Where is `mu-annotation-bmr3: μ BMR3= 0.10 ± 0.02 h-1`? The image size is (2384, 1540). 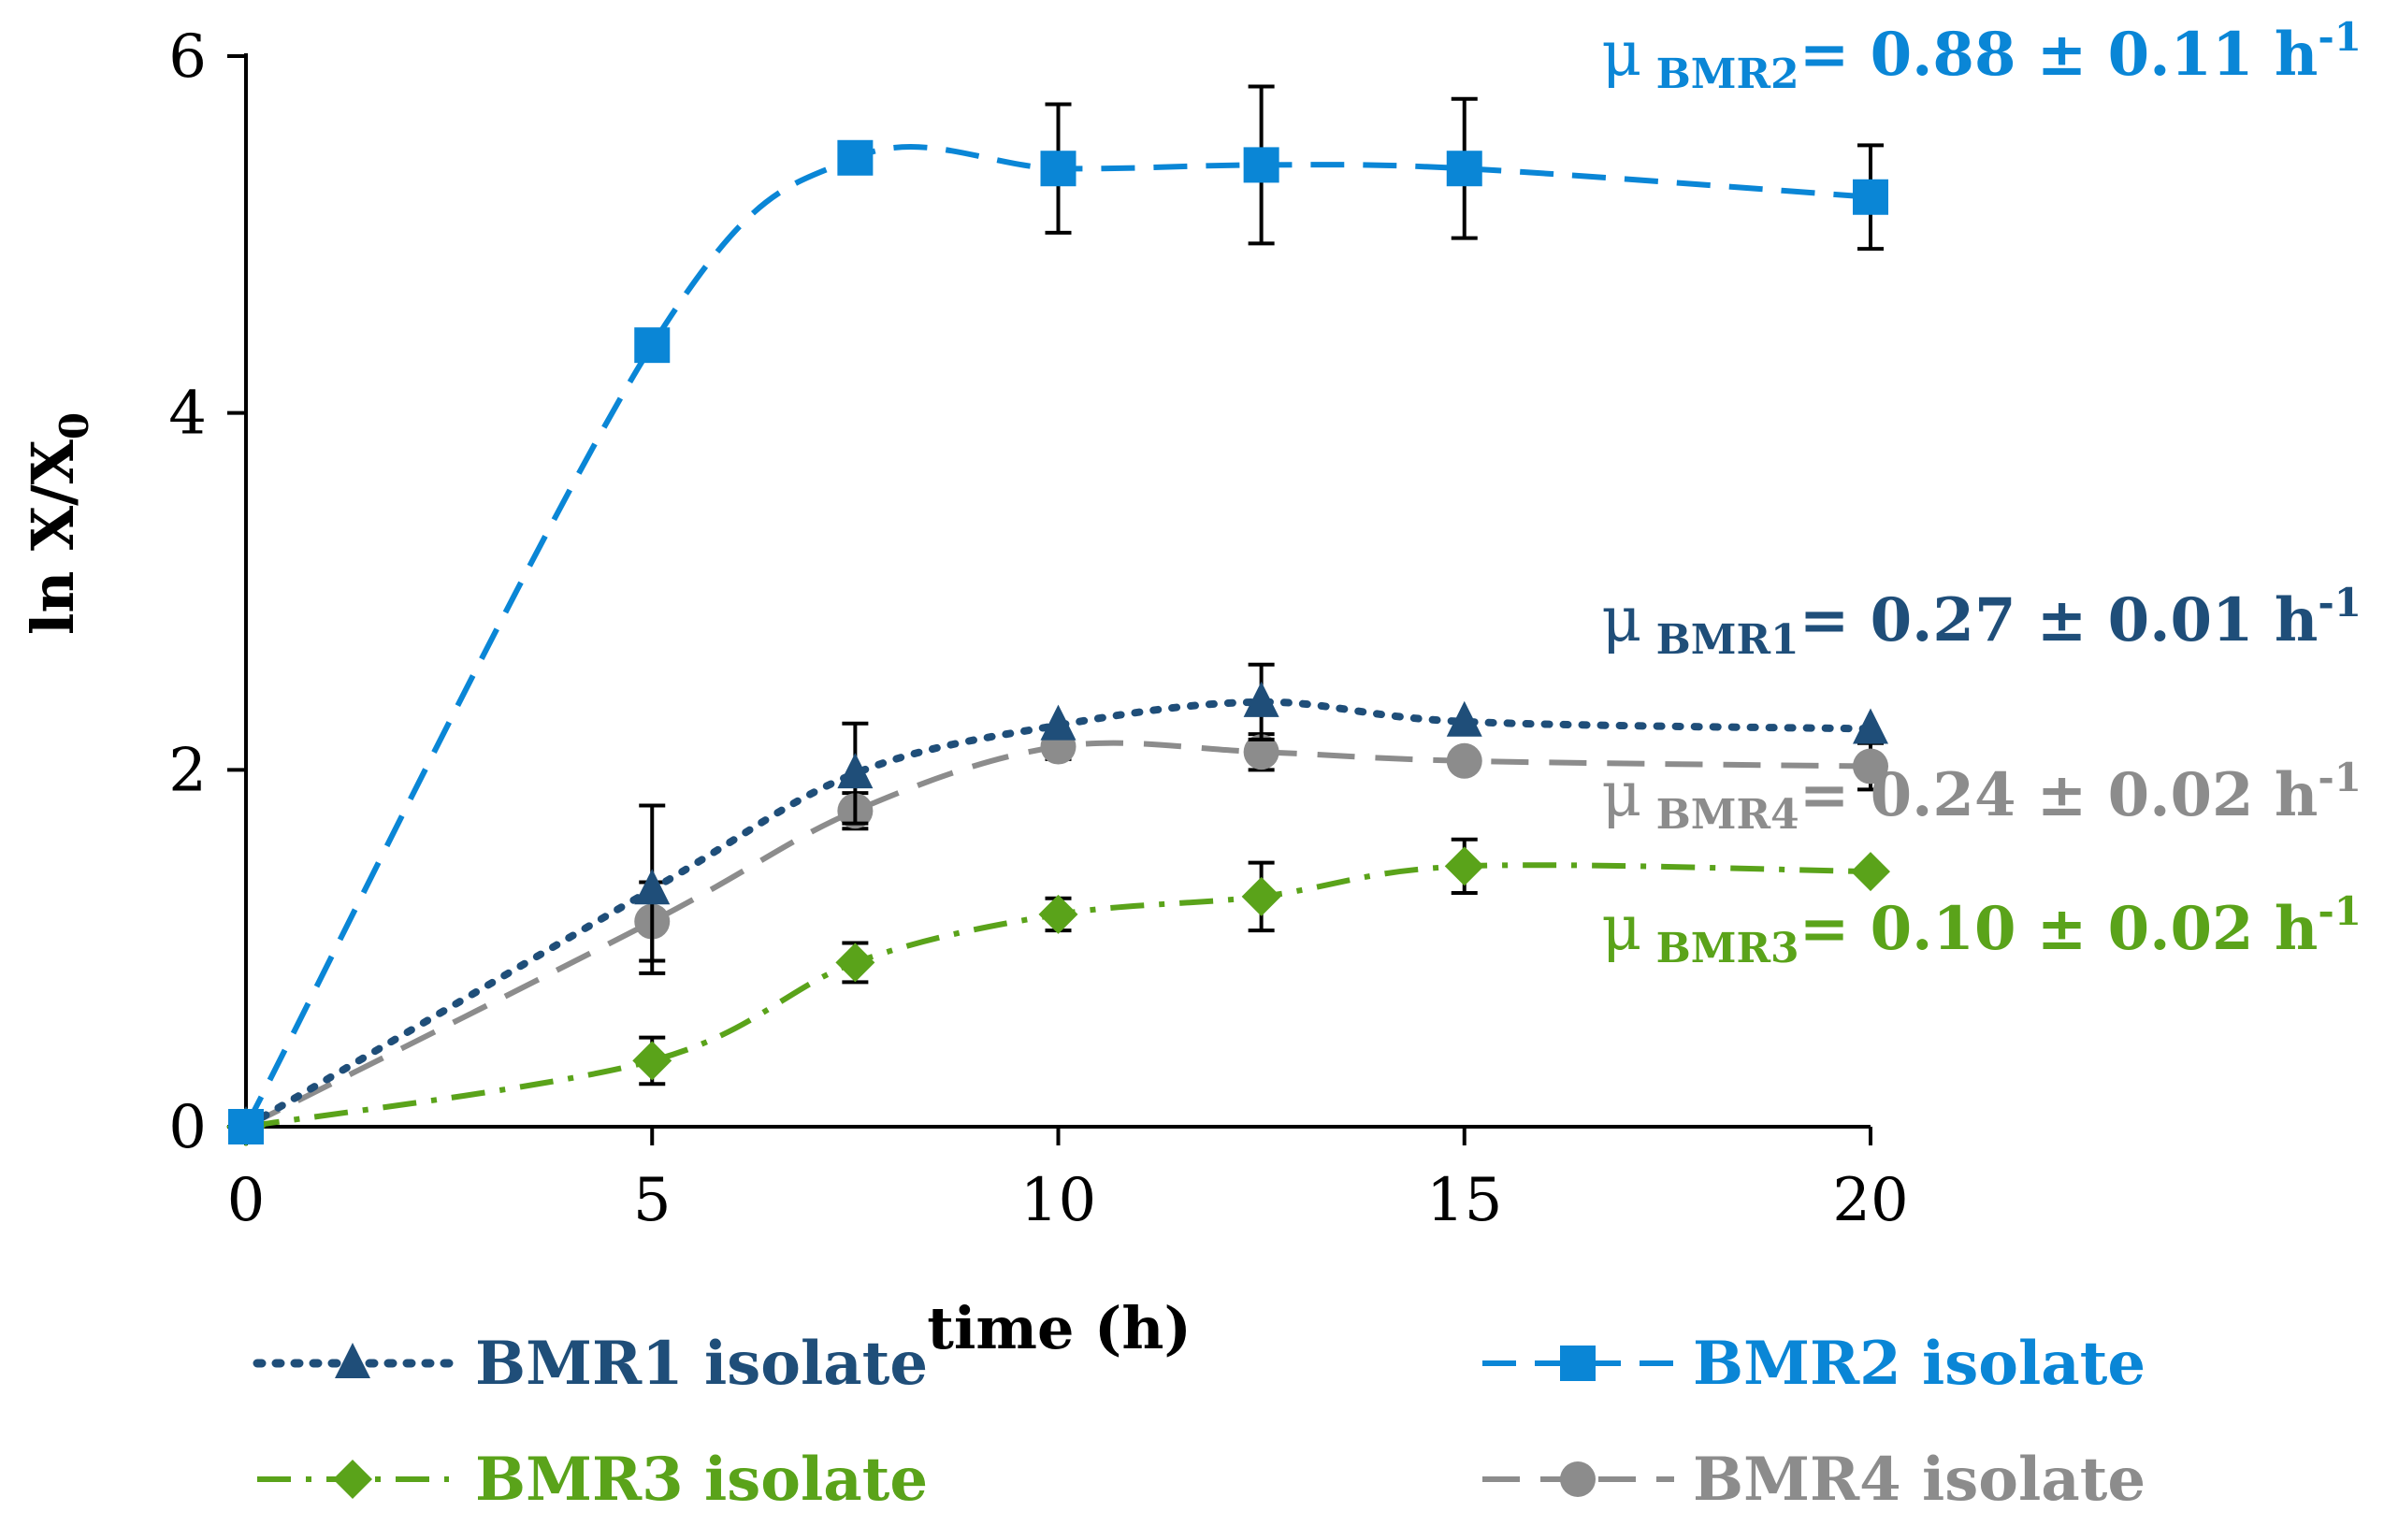 mu-annotation-bmr3: μ BMR3= 0.10 ± 0.02 h-1 is located at coordinates (1981, 930).